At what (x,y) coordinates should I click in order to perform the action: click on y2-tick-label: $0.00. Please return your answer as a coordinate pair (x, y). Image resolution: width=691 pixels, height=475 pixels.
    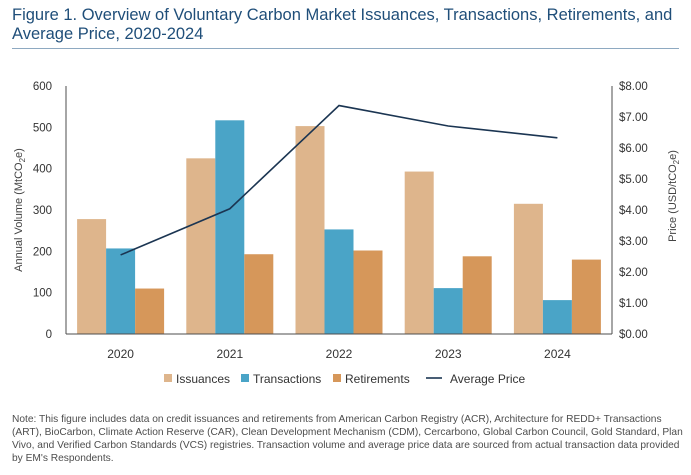
    Looking at the image, I should click on (633, 335).